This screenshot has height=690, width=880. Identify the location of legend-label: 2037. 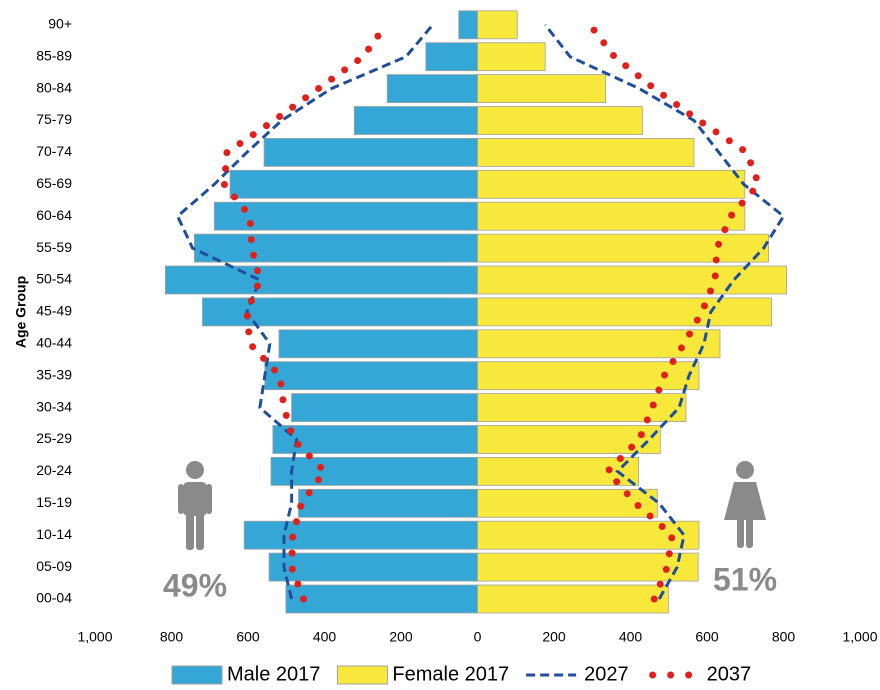
(729, 674).